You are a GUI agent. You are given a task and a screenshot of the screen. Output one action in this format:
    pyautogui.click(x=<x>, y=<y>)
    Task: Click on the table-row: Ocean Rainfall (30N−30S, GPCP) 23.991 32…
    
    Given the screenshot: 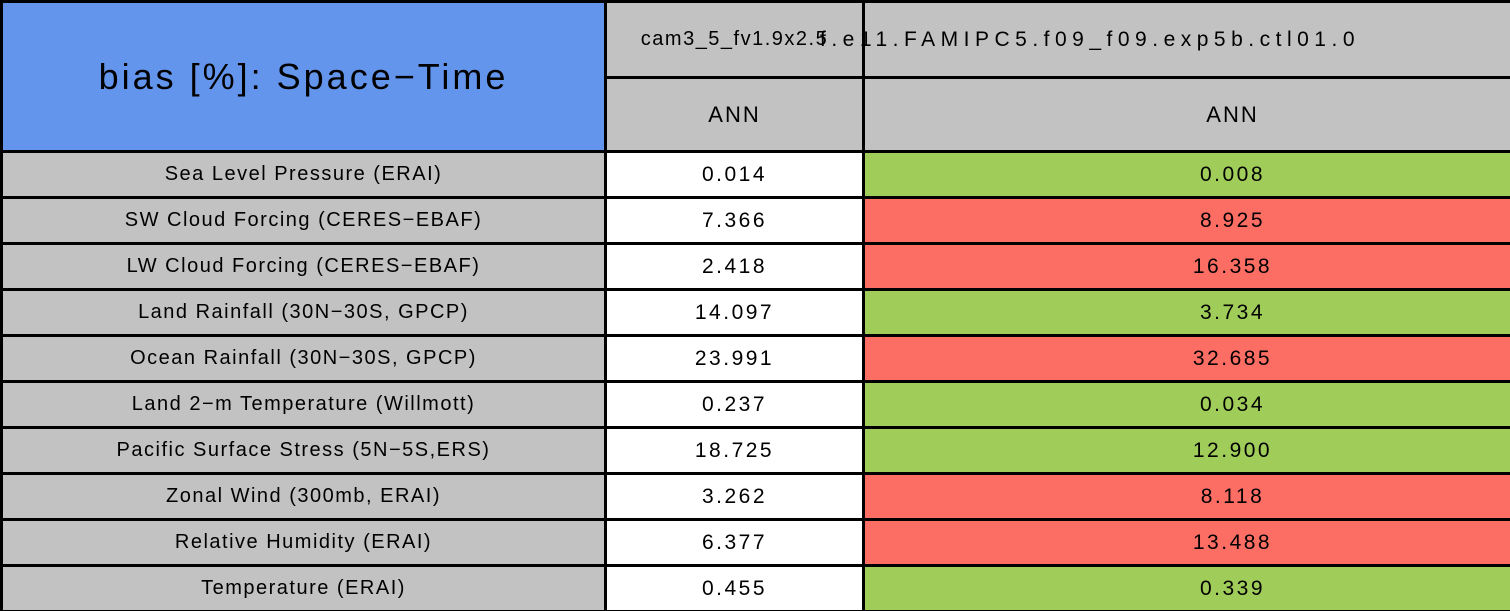 What is the action you would take?
    pyautogui.click(x=755, y=358)
    